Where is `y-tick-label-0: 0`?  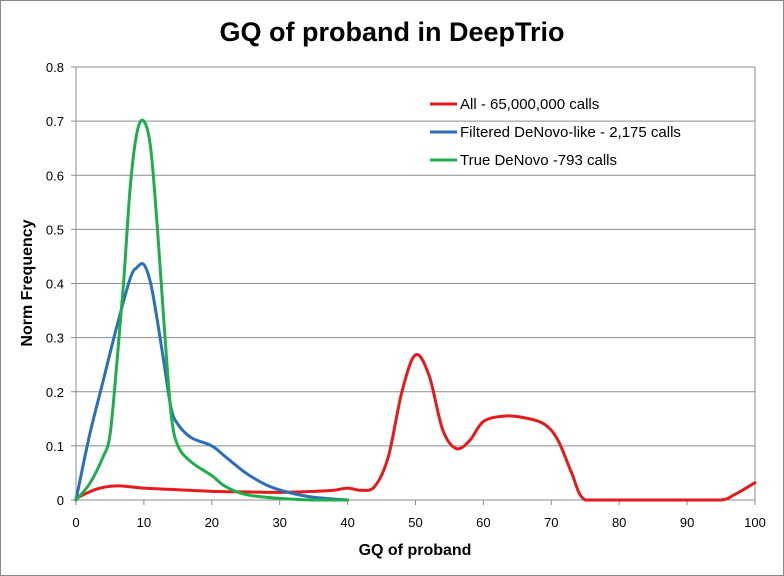 y-tick-label-0: 0 is located at coordinates (60, 500).